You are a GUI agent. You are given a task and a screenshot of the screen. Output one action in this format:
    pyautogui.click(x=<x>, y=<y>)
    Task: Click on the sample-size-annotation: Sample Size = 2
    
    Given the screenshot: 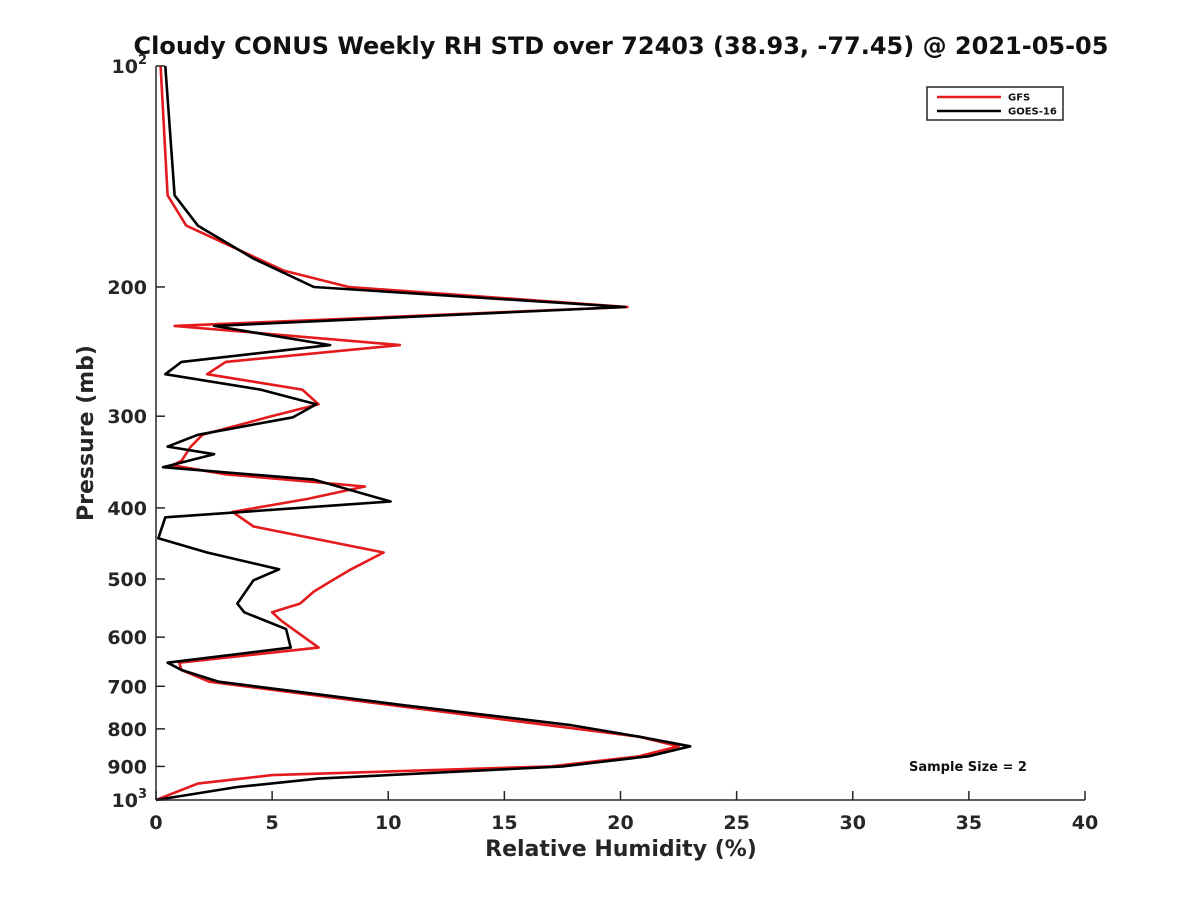 What is the action you would take?
    pyautogui.click(x=968, y=767)
    